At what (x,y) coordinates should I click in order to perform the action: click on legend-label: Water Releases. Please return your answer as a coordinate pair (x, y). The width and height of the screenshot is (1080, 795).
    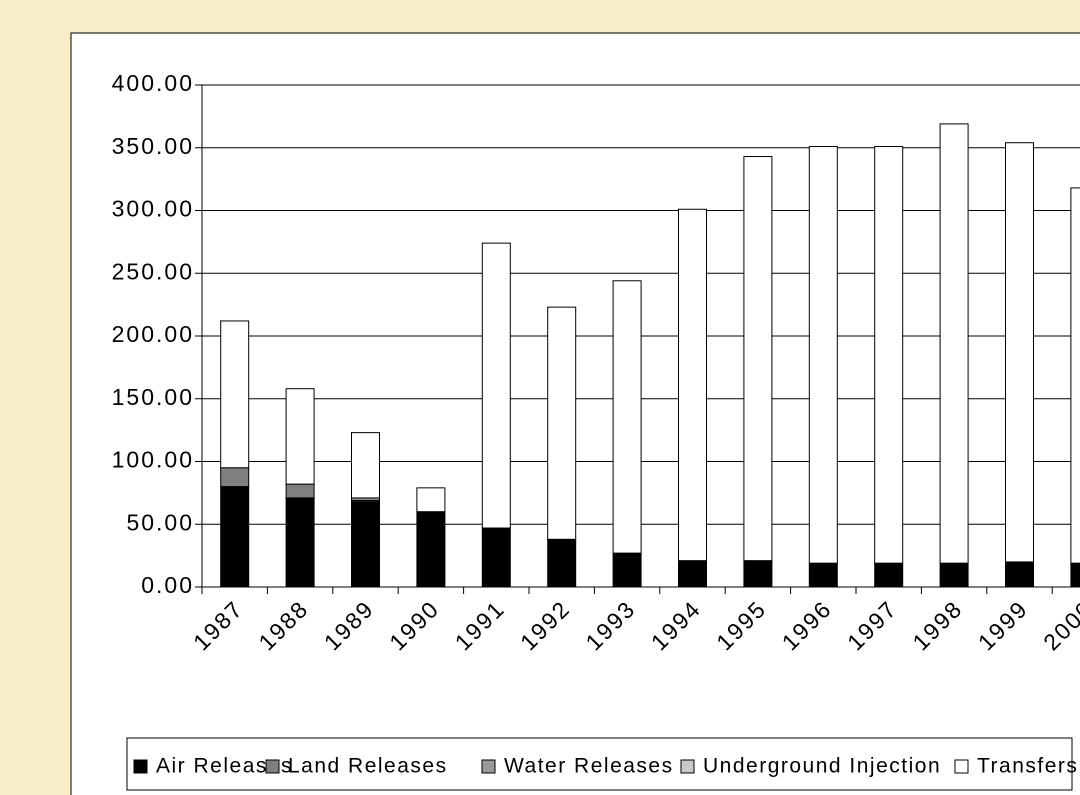
    Looking at the image, I should click on (589, 766).